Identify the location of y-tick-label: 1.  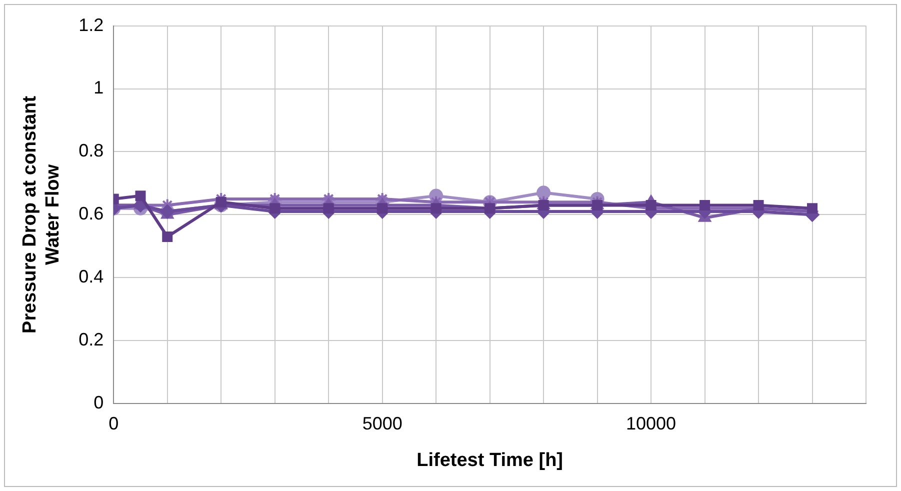
(99, 88).